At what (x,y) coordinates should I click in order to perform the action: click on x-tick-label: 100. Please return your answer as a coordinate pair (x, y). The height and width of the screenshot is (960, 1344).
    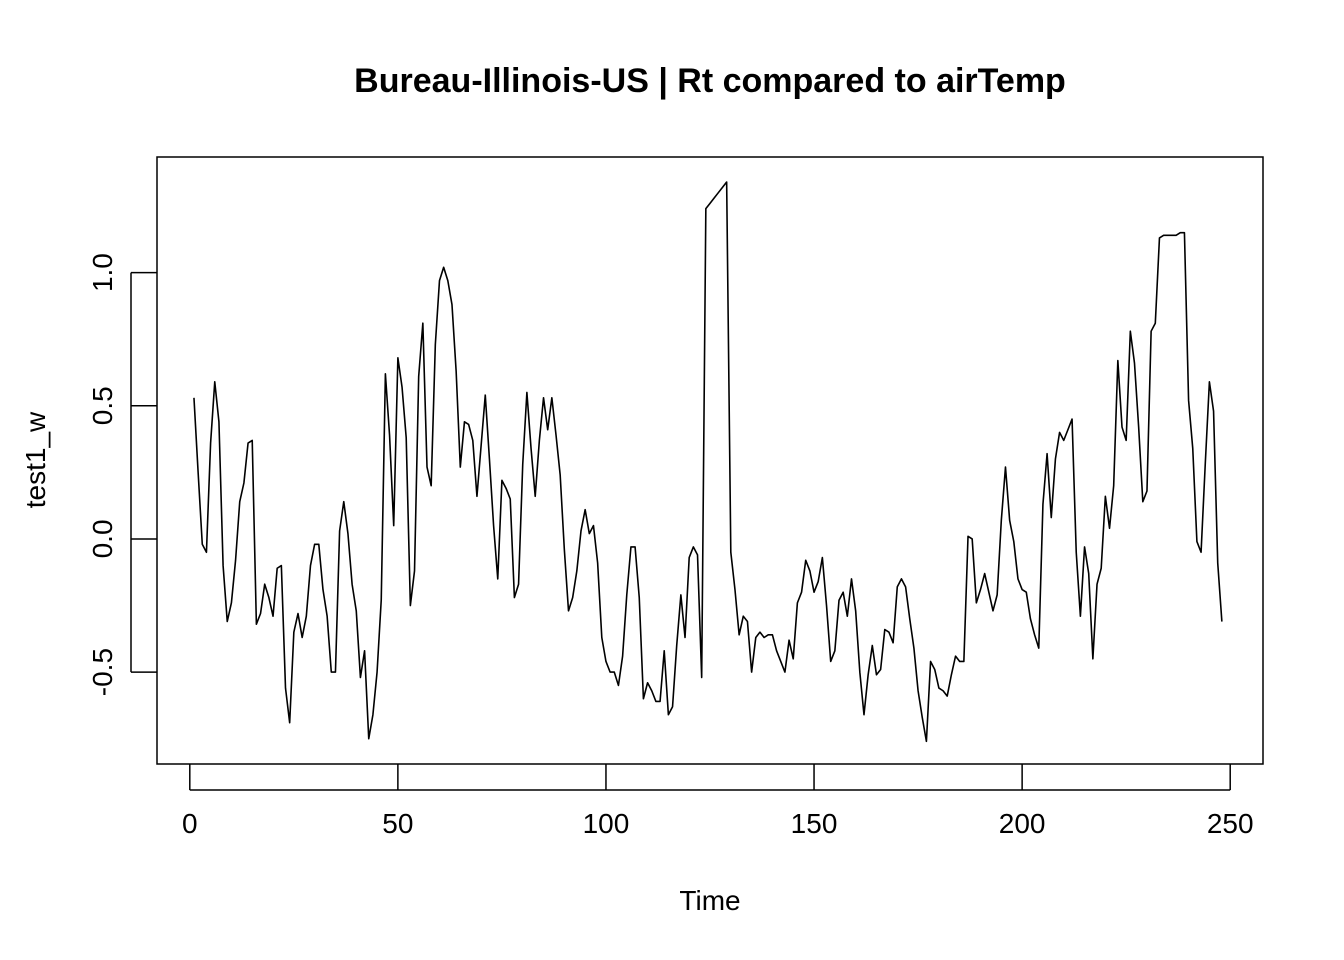
    Looking at the image, I should click on (606, 823).